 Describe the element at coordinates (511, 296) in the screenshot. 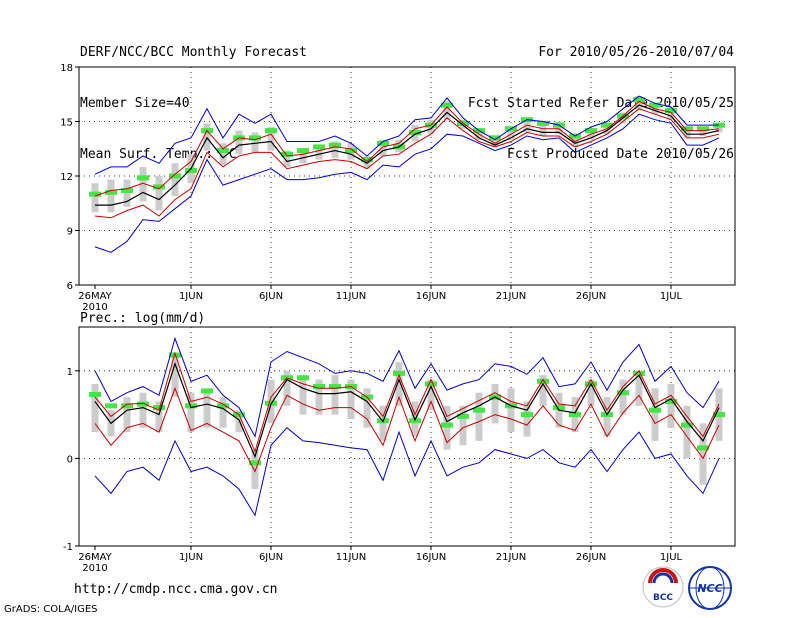

I see `temp-xtick-label: 21JUN` at that location.